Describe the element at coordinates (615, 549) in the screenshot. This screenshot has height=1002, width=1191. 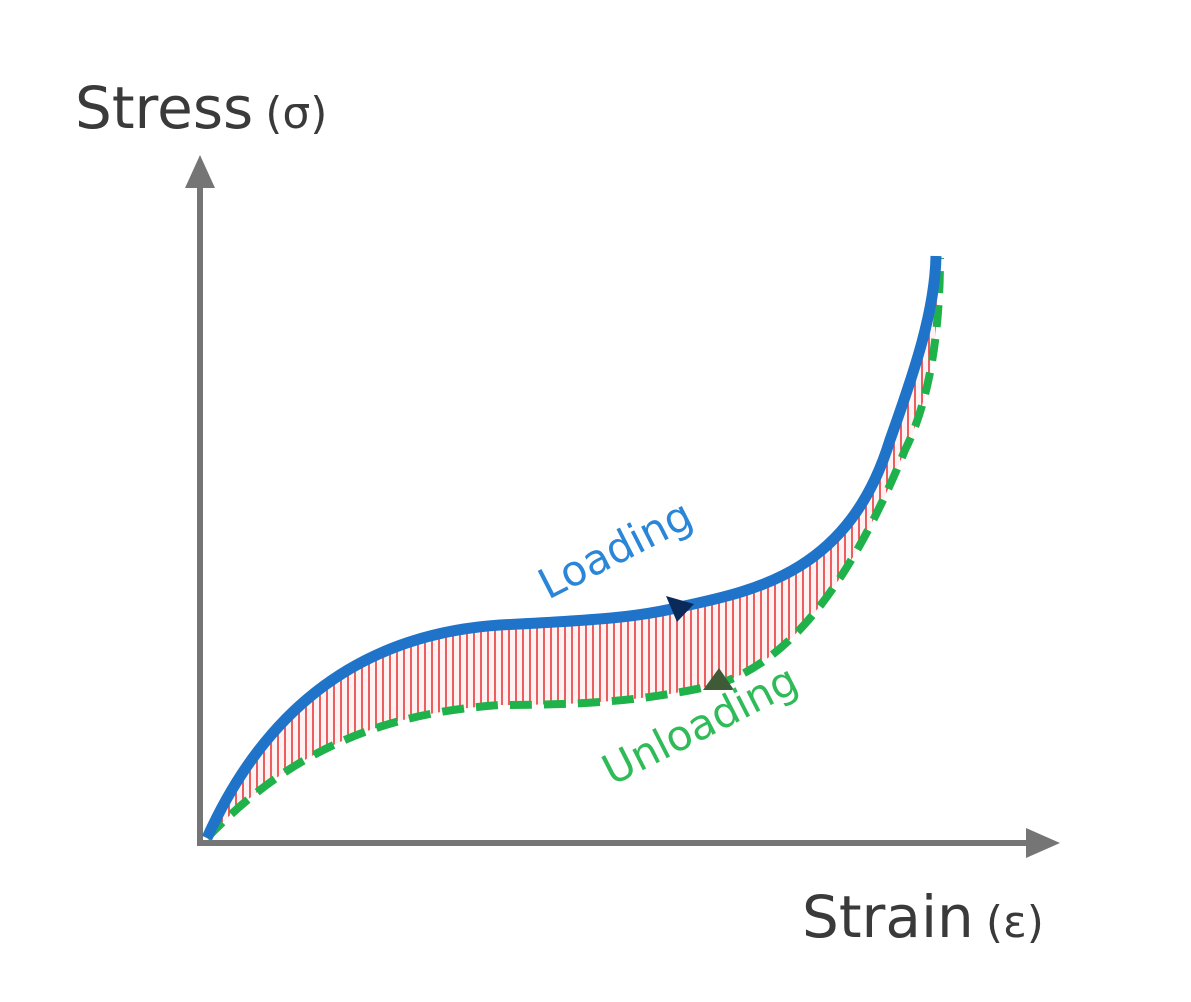
I see `loading-label: Loading` at that location.